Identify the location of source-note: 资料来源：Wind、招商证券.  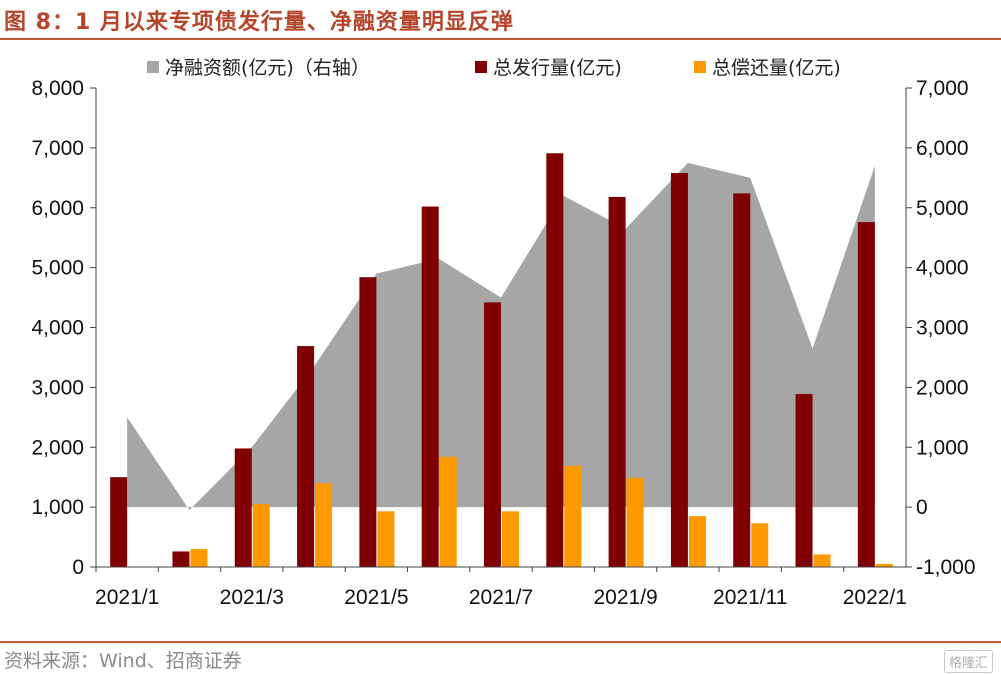
(123, 661).